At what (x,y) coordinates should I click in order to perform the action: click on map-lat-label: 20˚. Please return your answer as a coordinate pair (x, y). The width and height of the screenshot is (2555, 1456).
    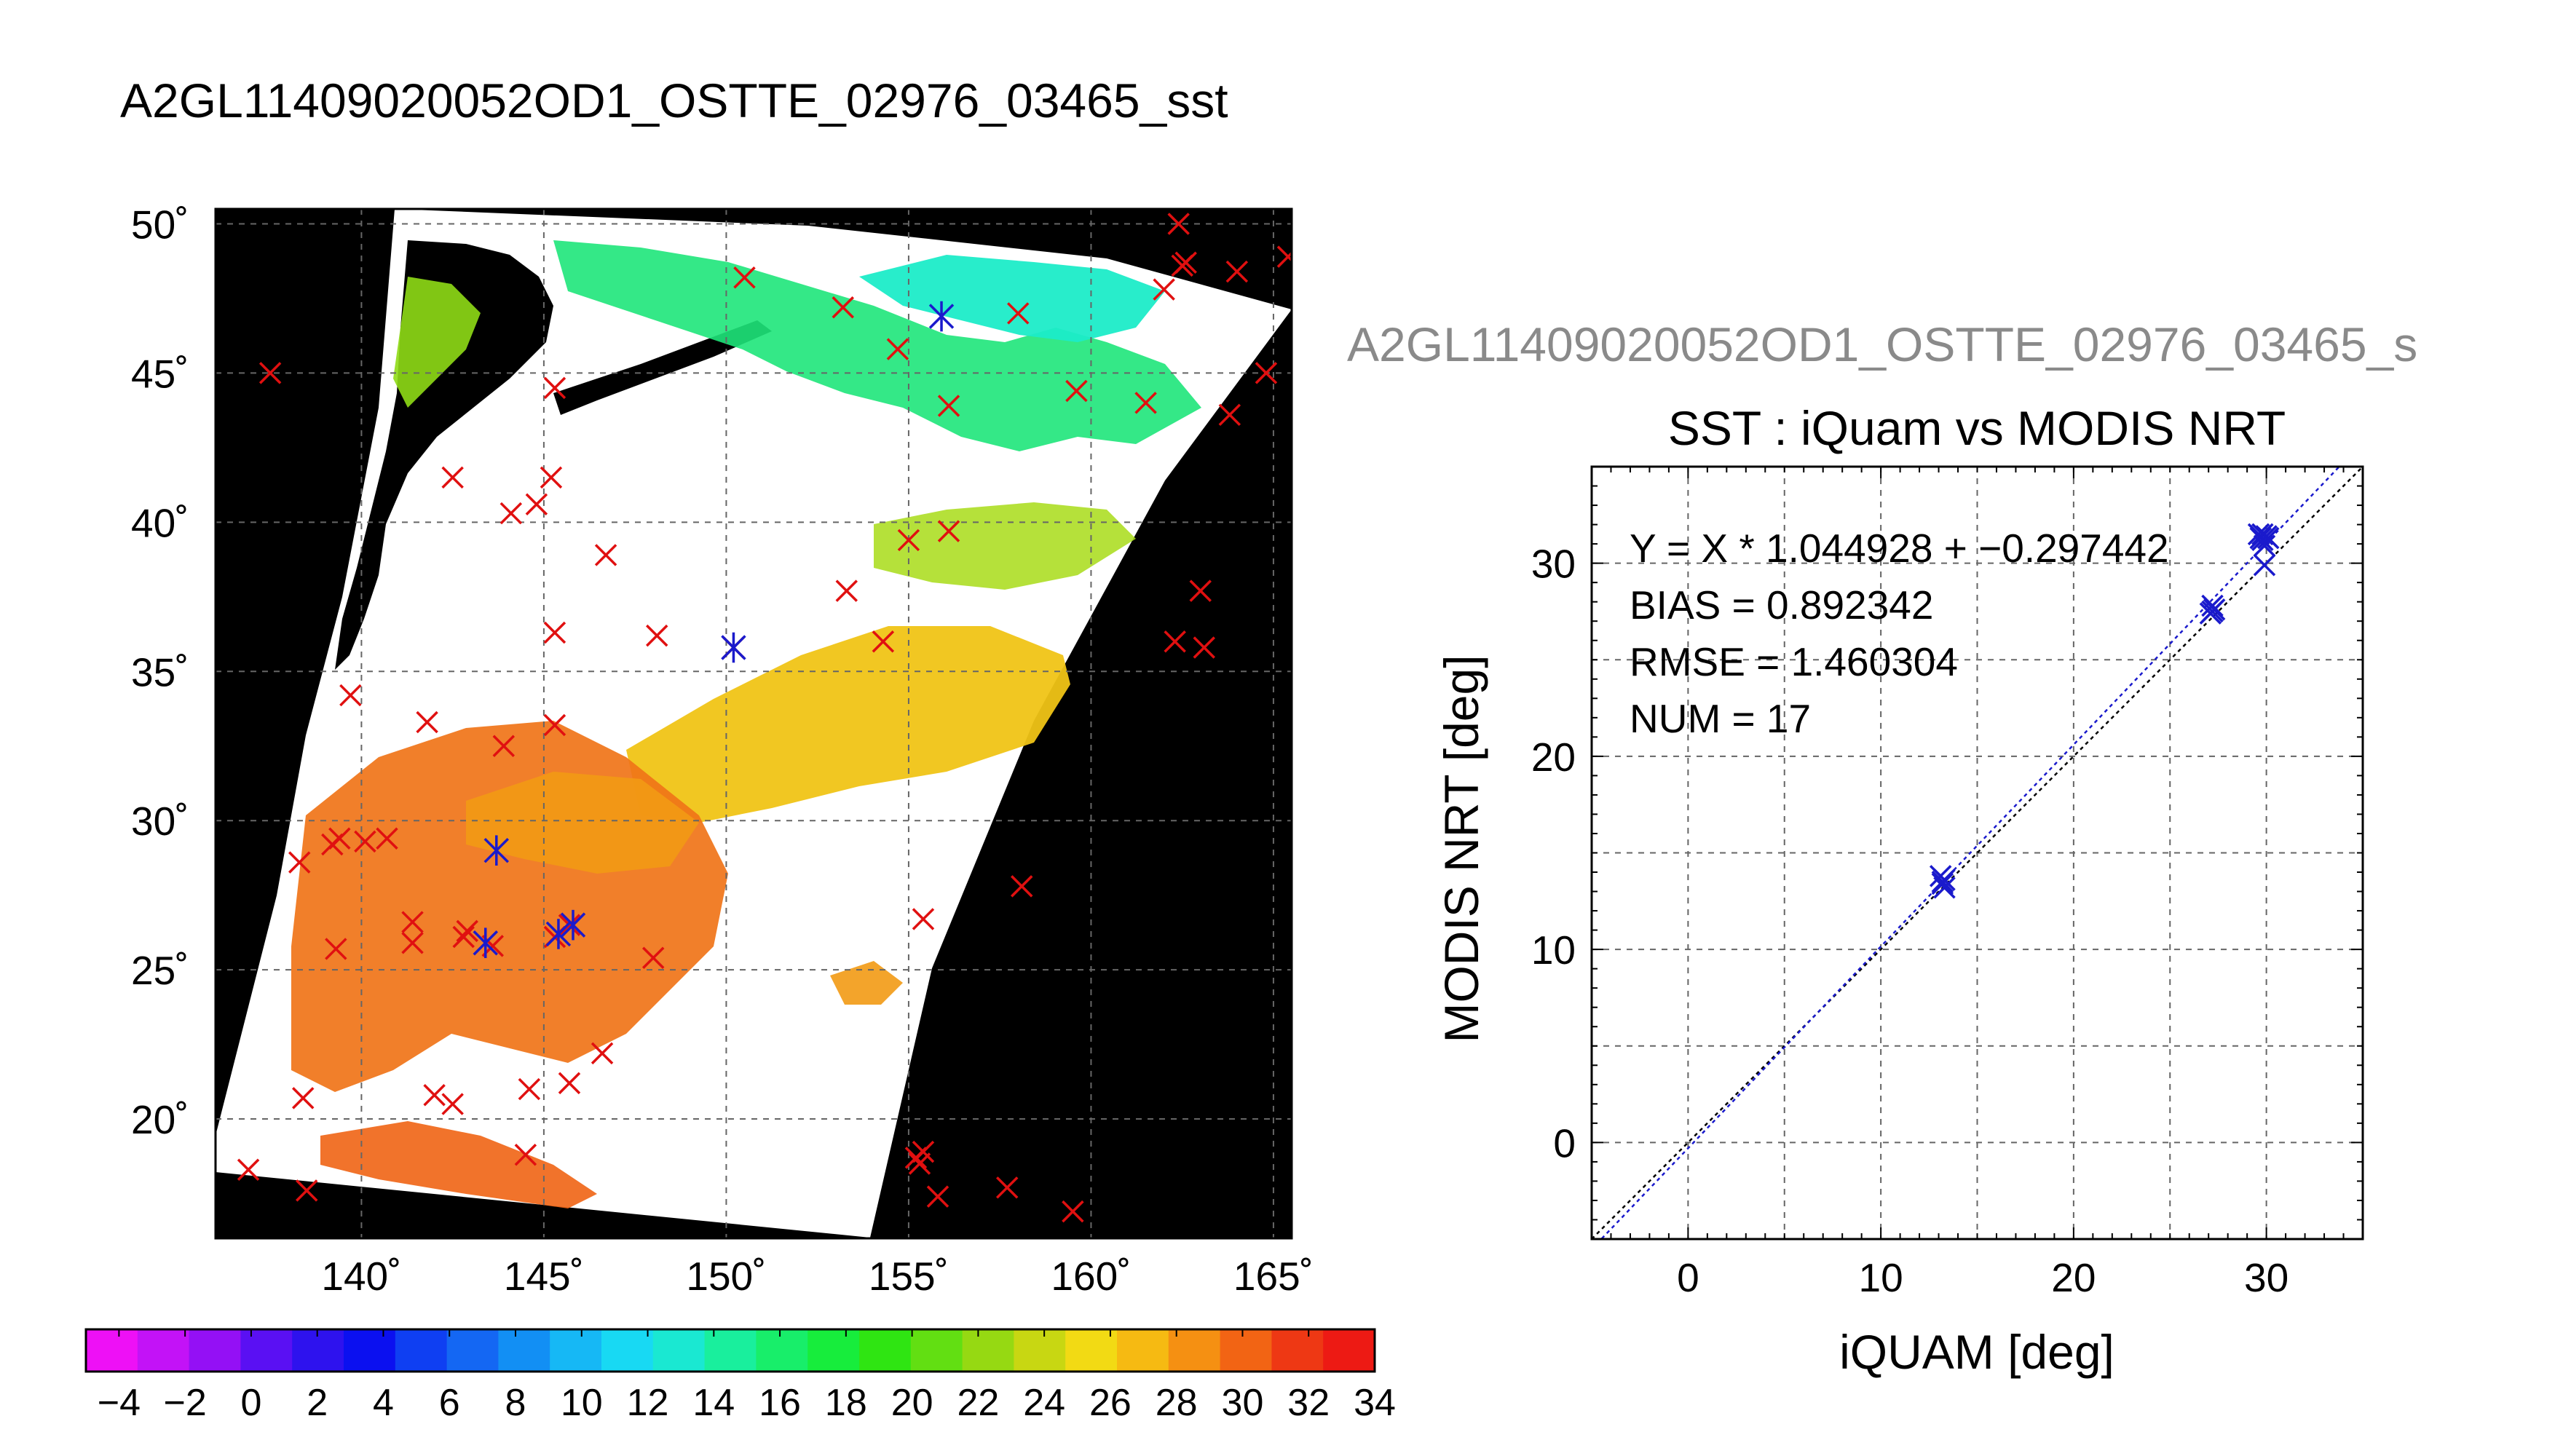
    Looking at the image, I should click on (160, 1119).